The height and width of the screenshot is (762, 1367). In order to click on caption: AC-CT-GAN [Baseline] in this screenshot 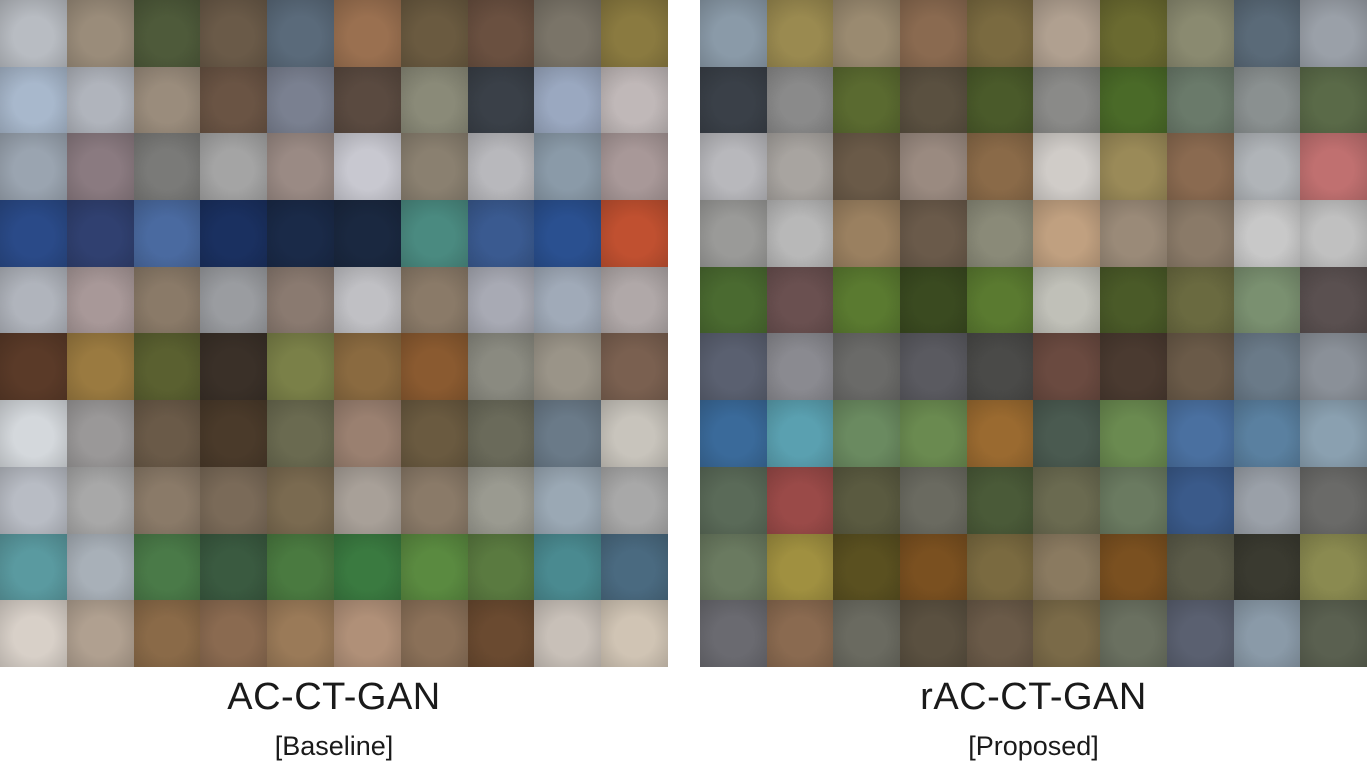, I will do `click(334, 719)`.